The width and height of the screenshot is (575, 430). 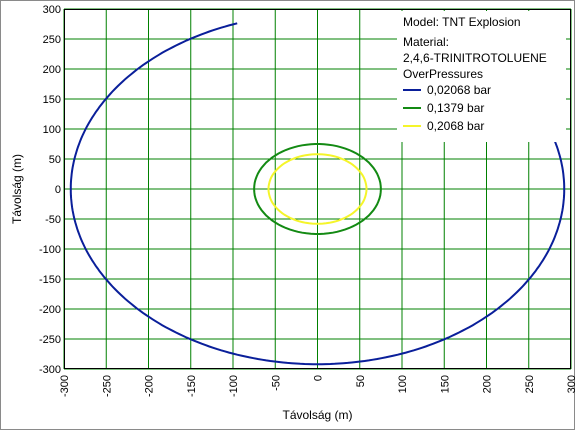 I want to click on x-tick-label: -300, so click(x=65, y=386).